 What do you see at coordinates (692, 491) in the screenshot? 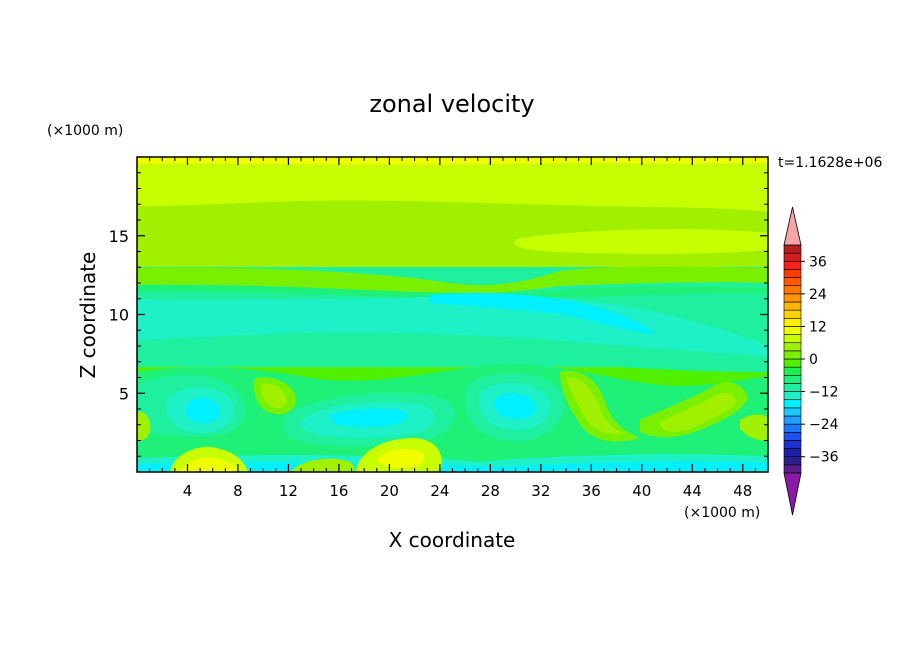
I see `x-tick-label: 44` at bounding box center [692, 491].